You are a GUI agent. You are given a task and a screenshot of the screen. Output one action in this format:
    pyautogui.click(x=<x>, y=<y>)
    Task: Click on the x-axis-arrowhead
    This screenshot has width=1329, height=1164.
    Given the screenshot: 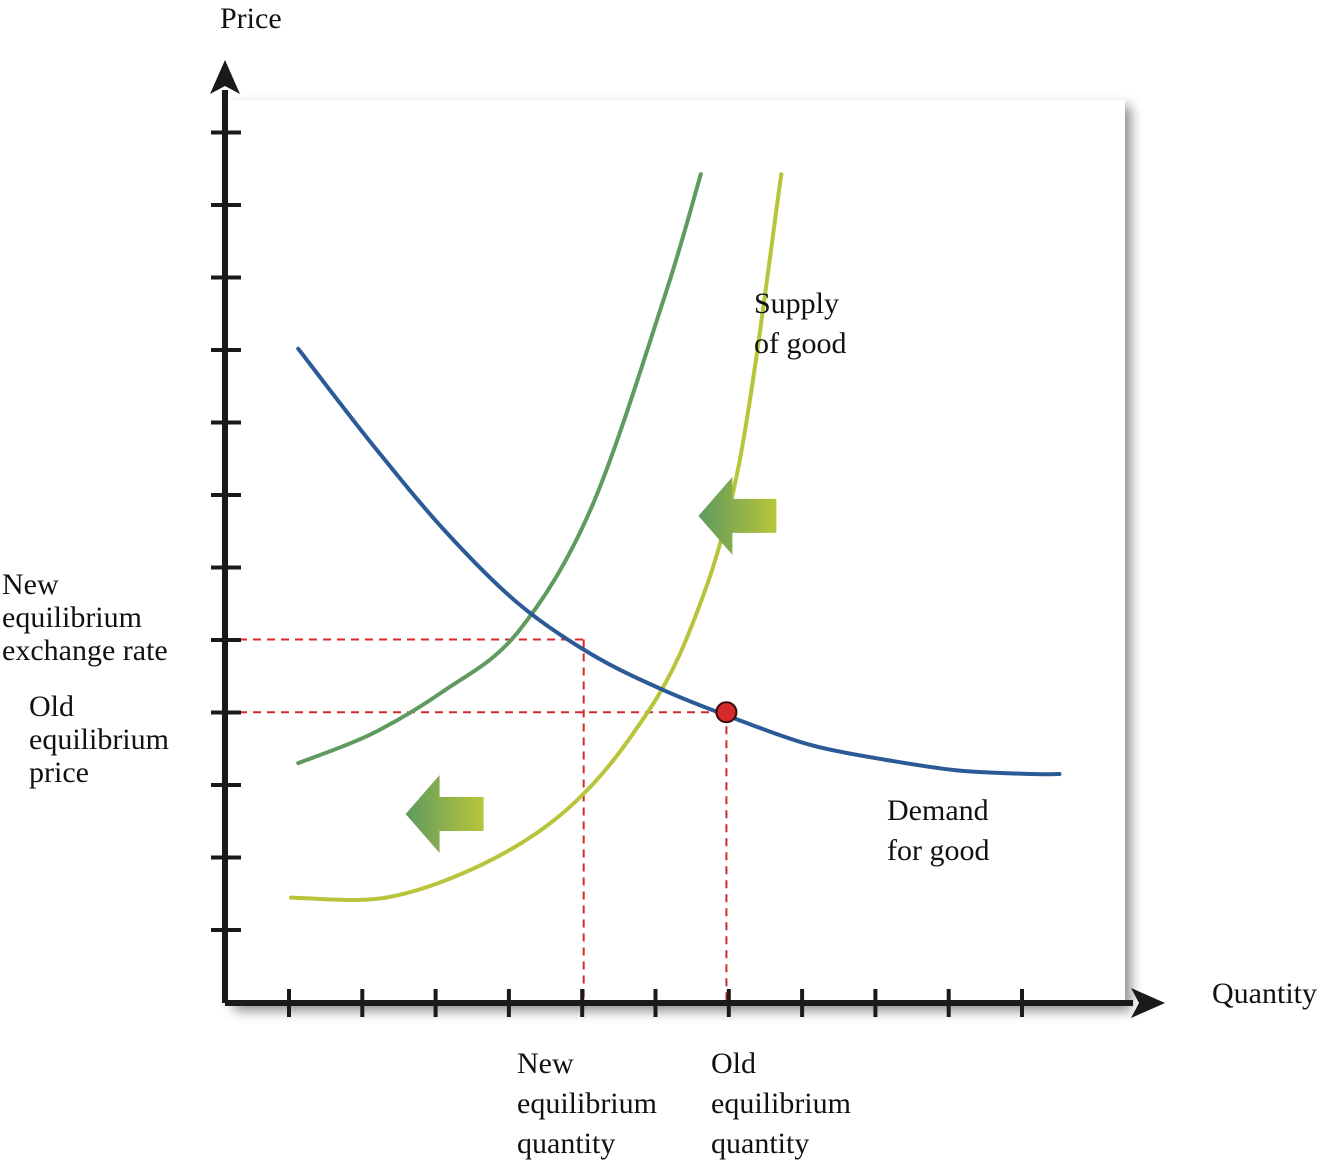 What is the action you would take?
    pyautogui.click(x=1148, y=1003)
    